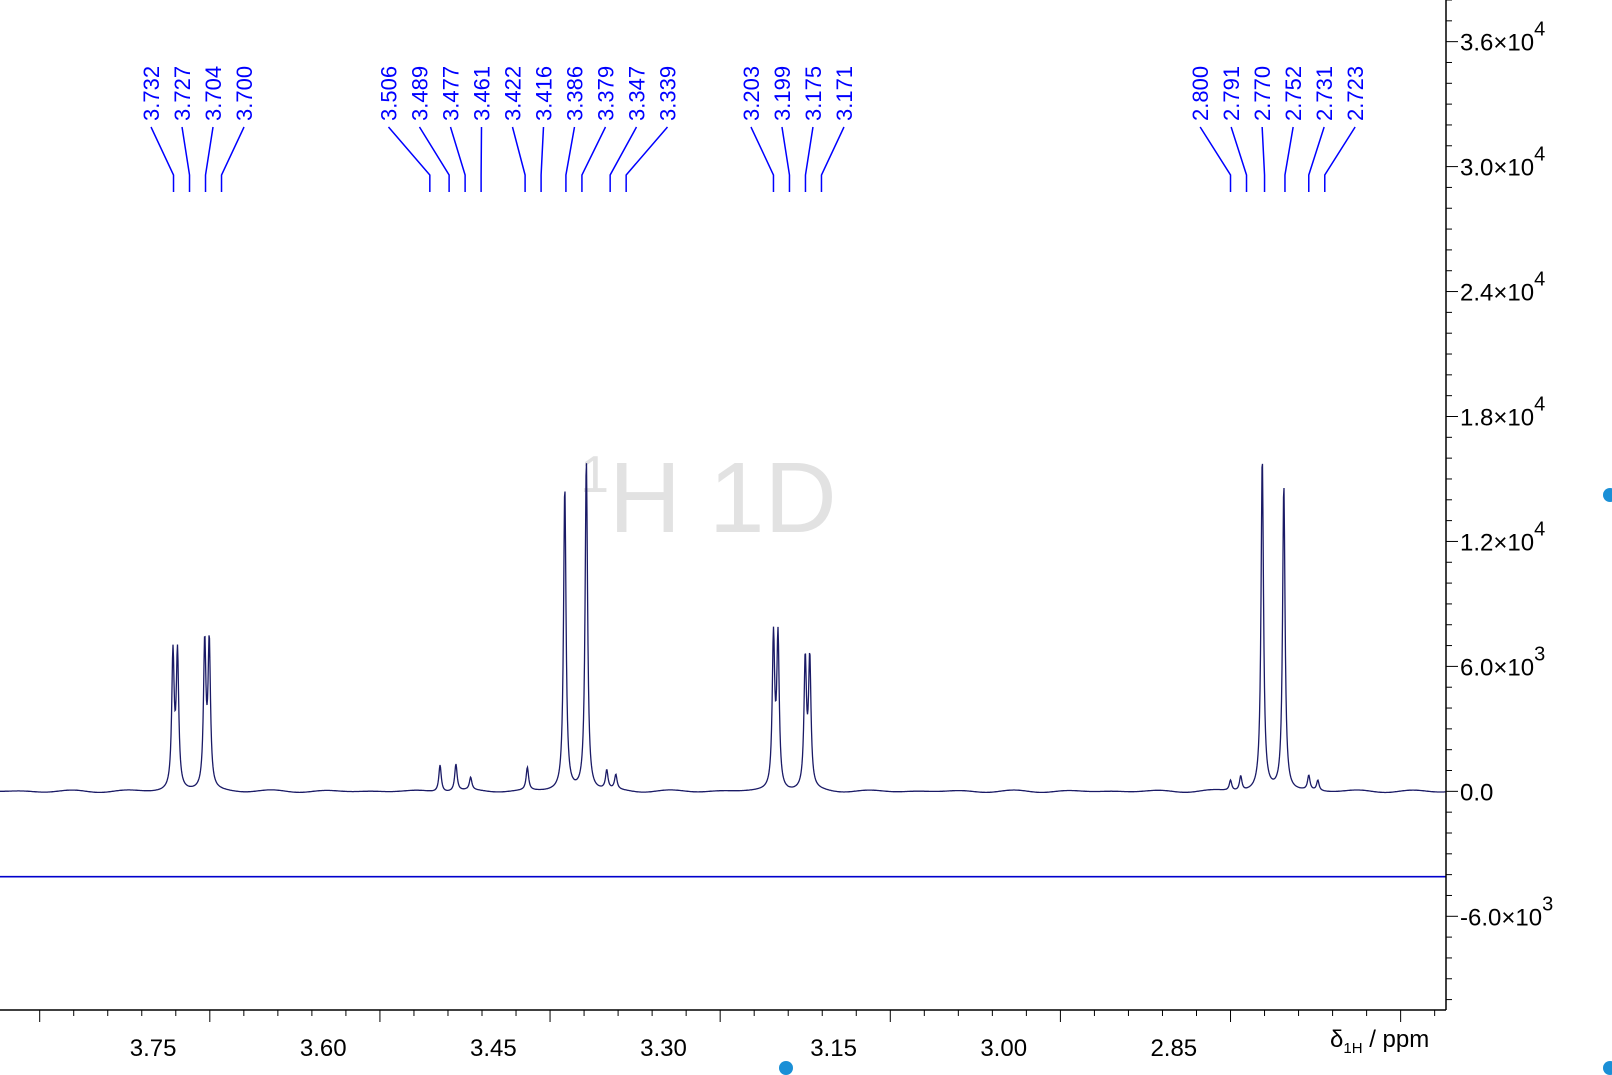 This screenshot has width=1612, height=1075. What do you see at coordinates (244, 93) in the screenshot?
I see `peak-label: 3.700` at bounding box center [244, 93].